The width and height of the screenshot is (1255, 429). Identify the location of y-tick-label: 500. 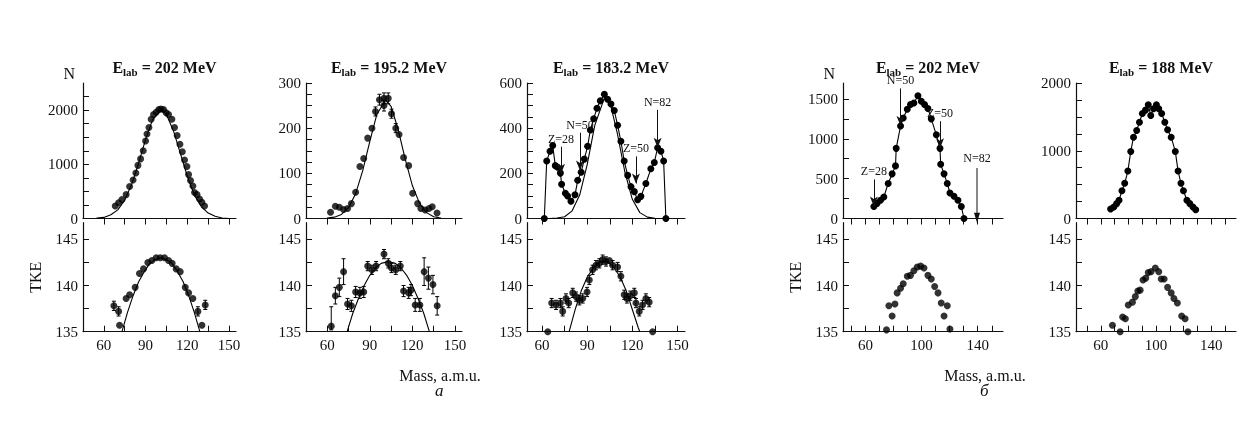
(826, 178).